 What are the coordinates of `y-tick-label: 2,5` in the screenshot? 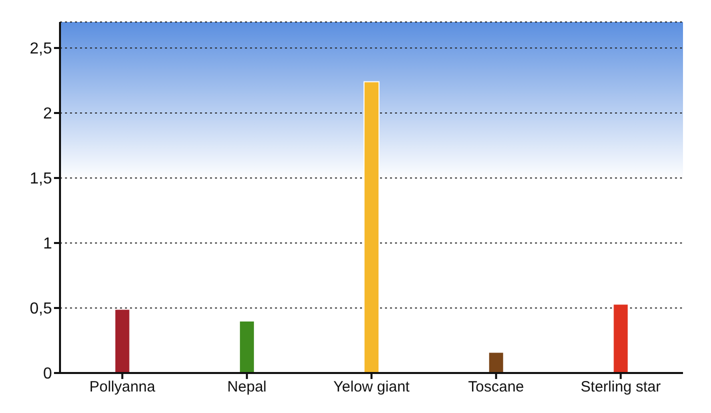 It's located at (41, 49).